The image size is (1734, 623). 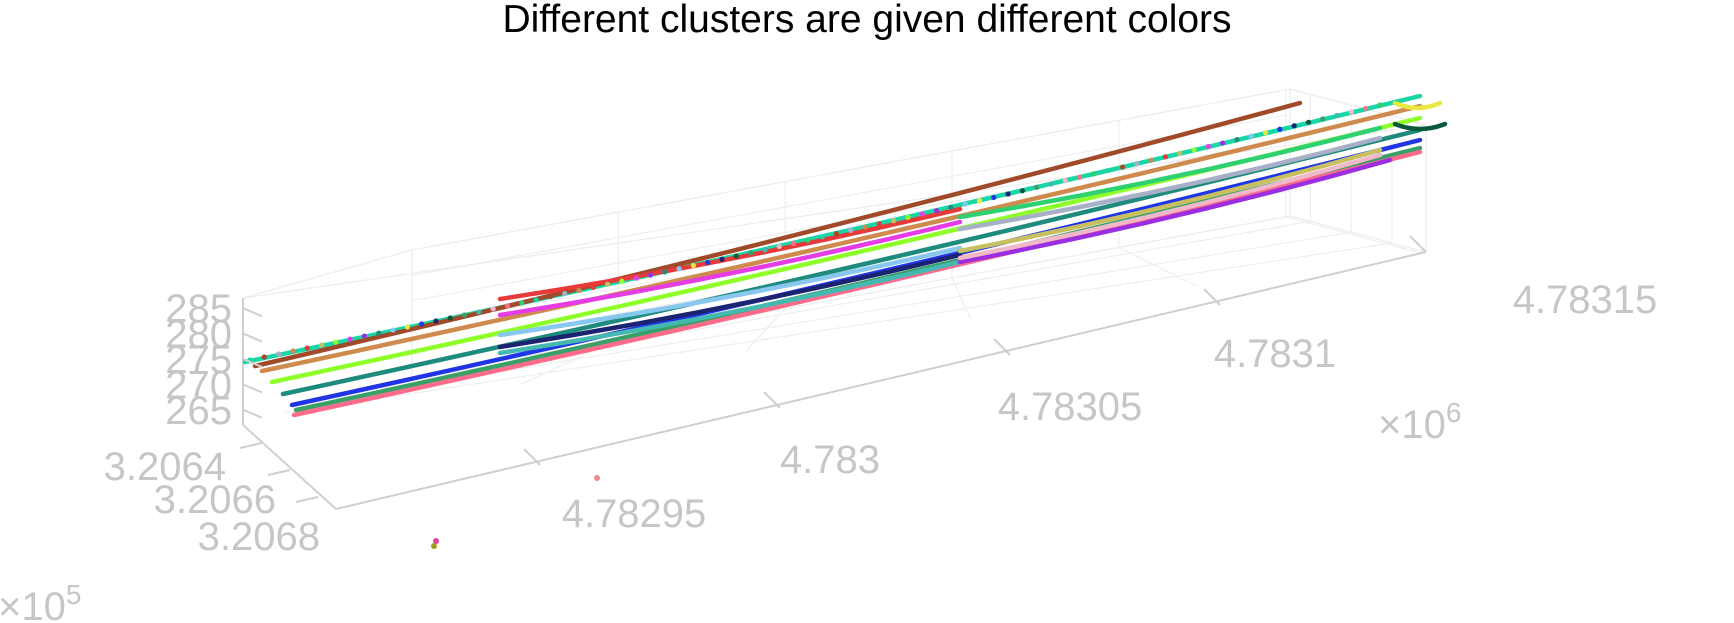 What do you see at coordinates (1585, 300) in the screenshot?
I see `x-tick-label: 4.78315` at bounding box center [1585, 300].